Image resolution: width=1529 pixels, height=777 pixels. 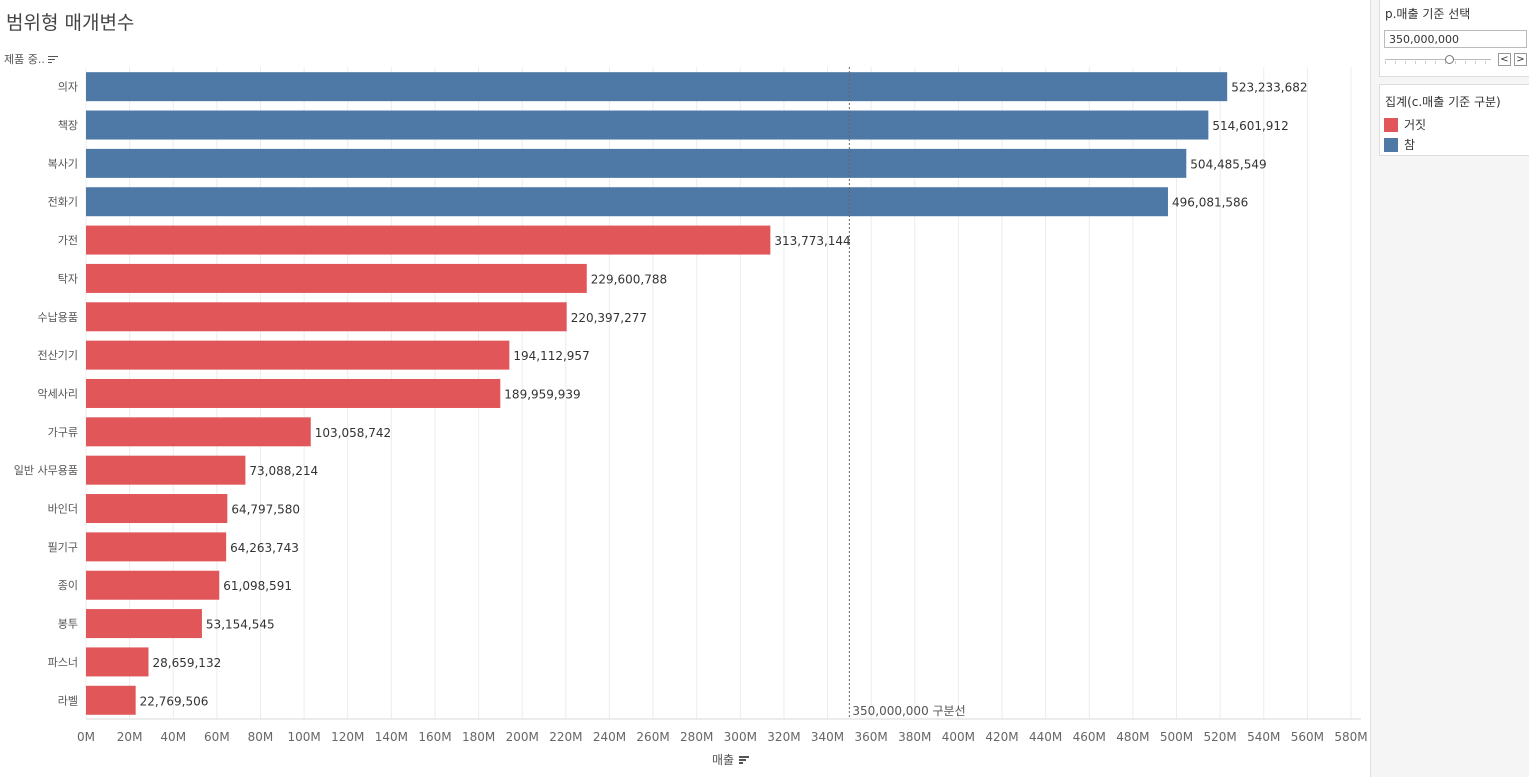 I want to click on x-tick-label: 60M, so click(x=217, y=737).